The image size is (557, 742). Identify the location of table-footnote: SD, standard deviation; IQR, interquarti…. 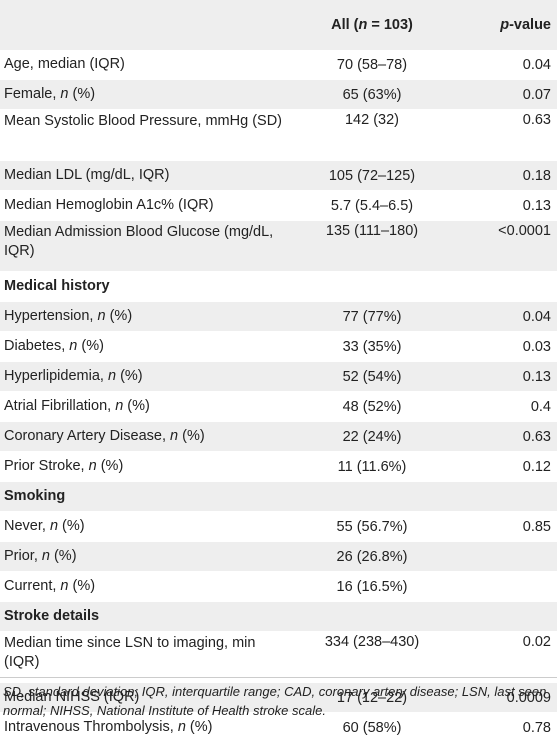
(278, 701).